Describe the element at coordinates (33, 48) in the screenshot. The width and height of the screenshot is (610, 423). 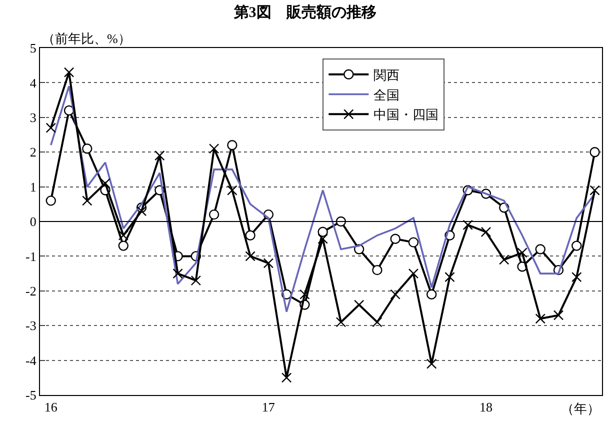
I see `y-tick-label: 5` at that location.